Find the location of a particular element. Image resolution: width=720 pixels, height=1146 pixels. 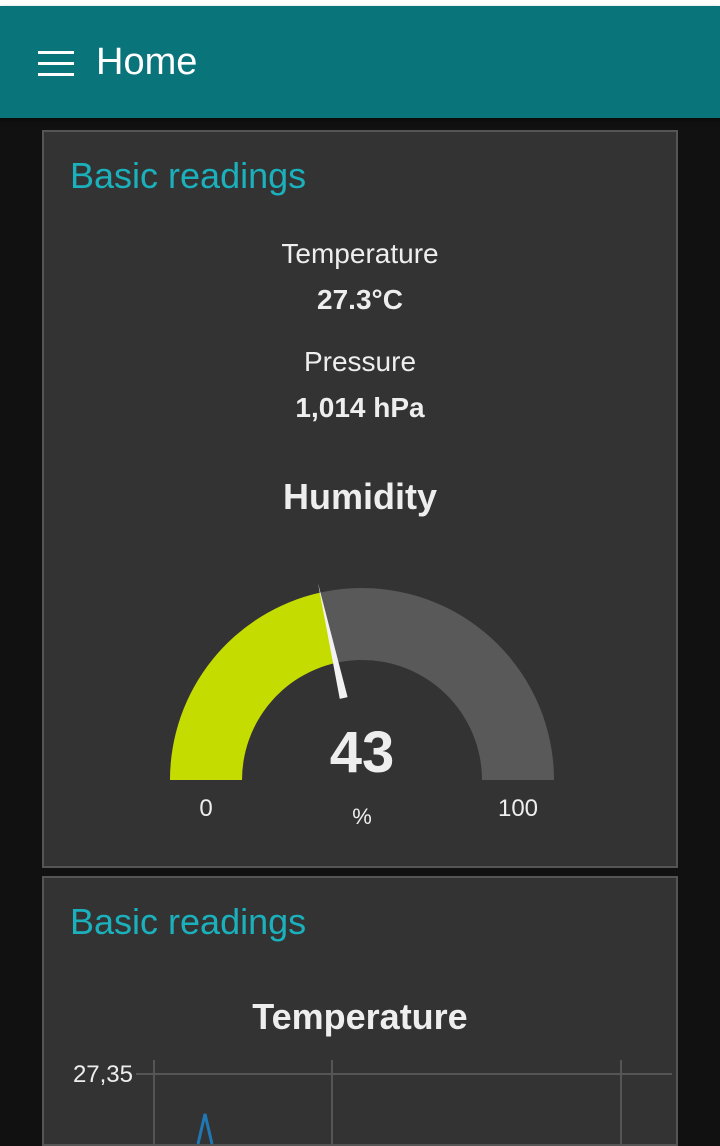

temperature-label: Temperature is located at coordinates (360, 253).